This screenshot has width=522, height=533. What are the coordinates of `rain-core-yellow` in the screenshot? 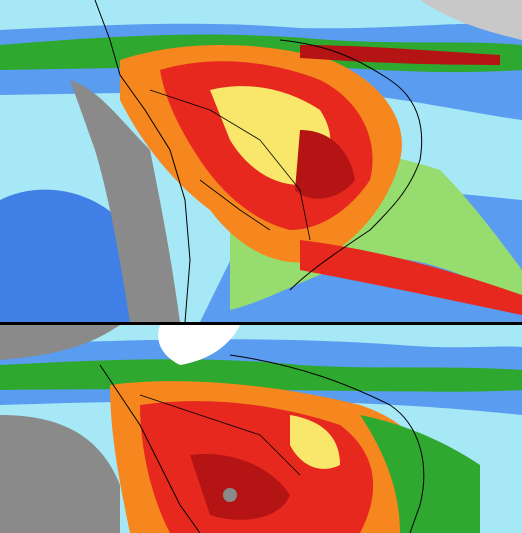 It's located at (315, 442).